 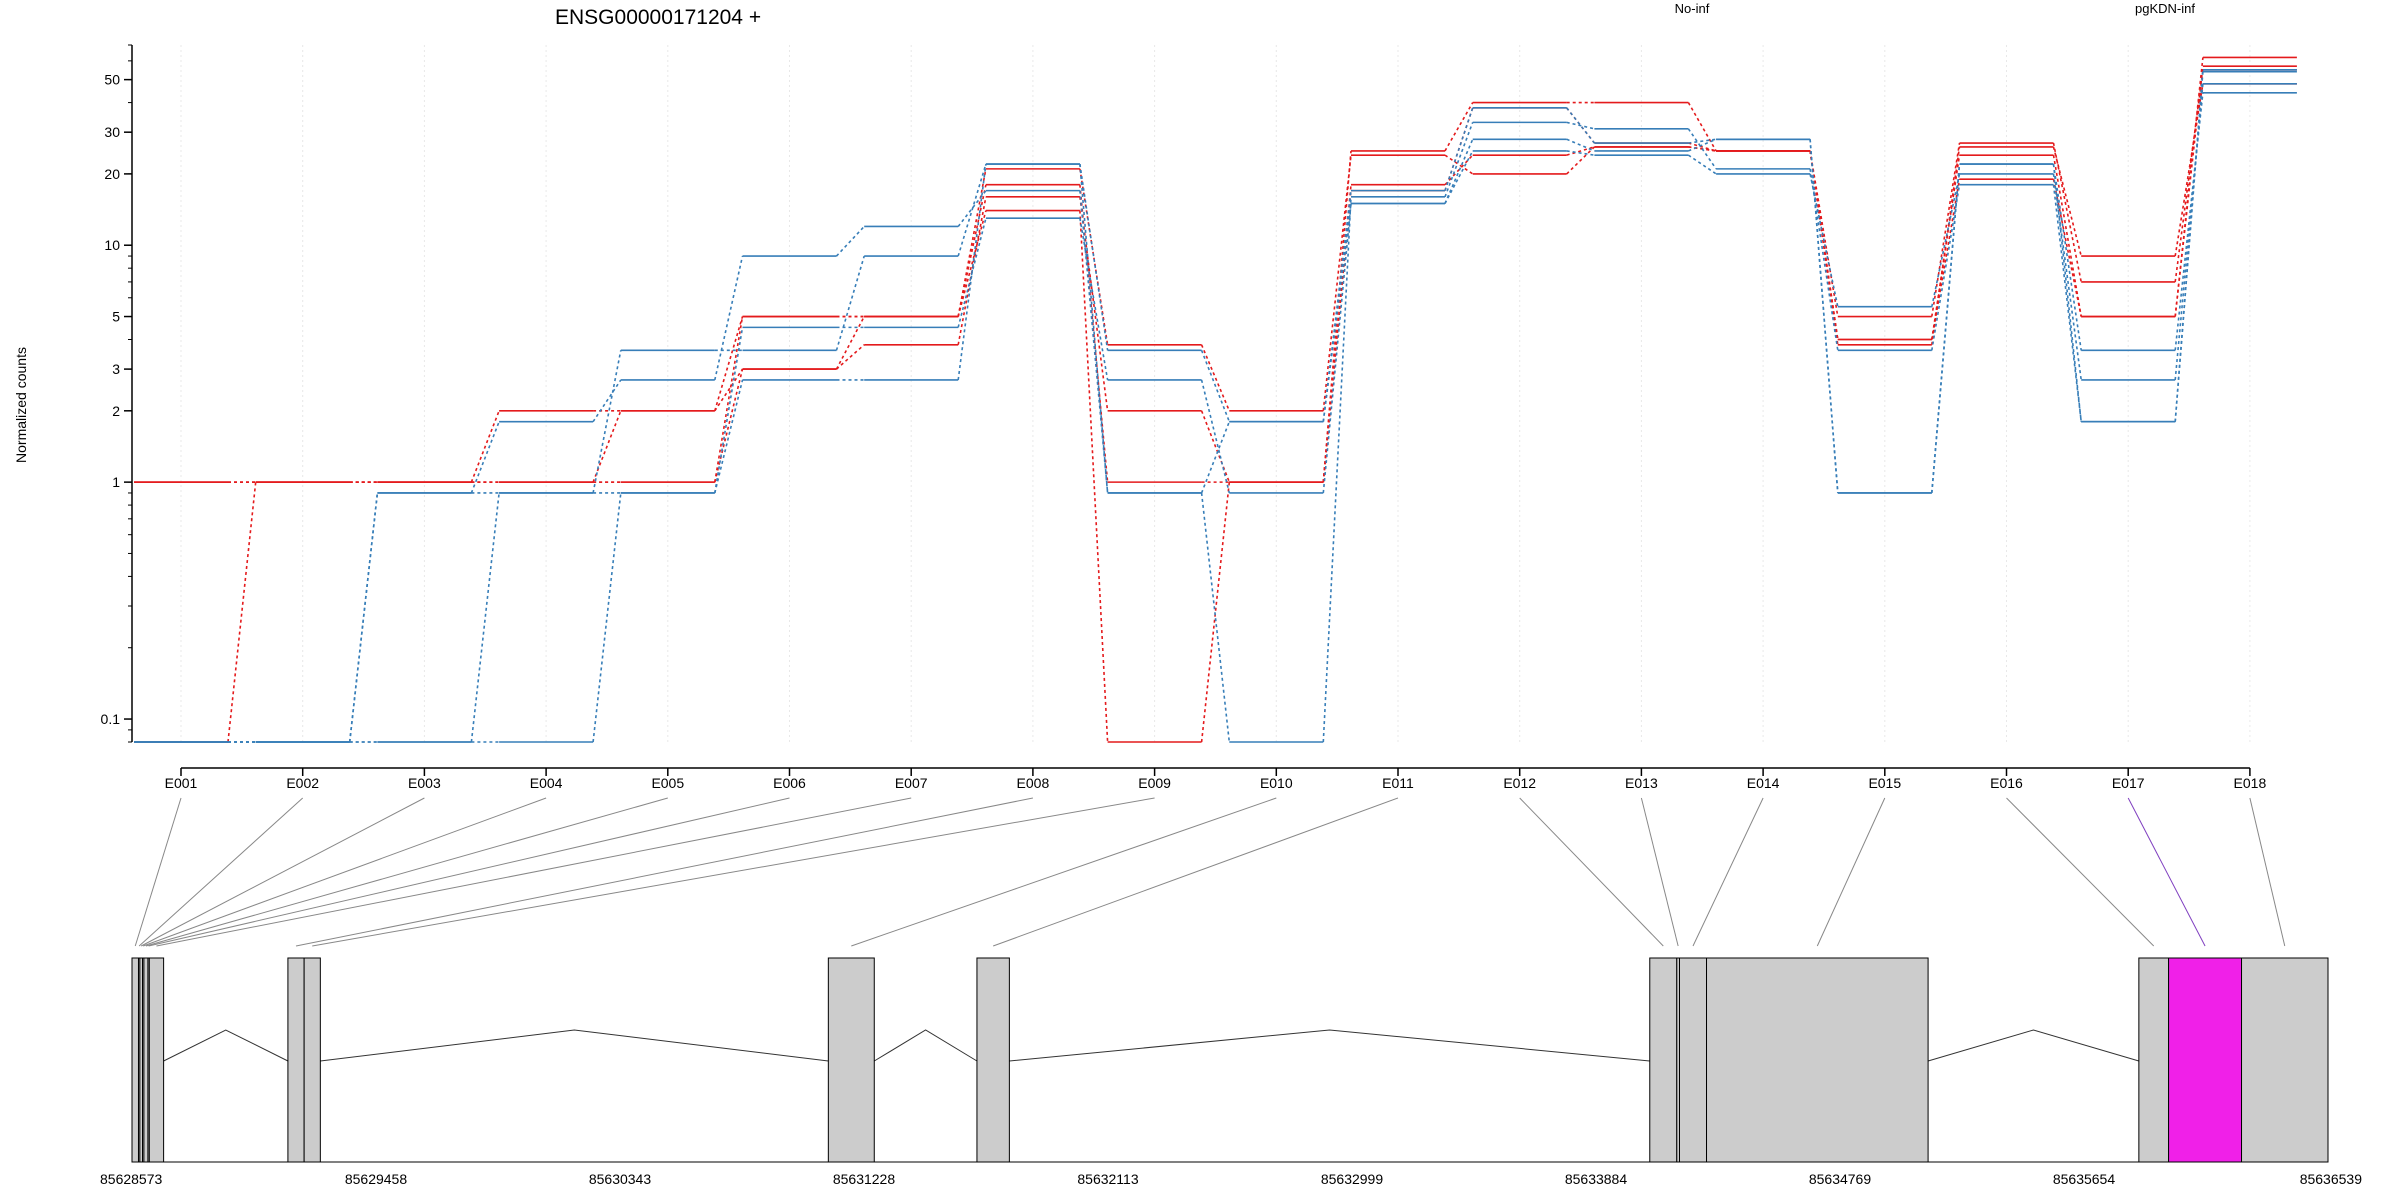 I want to click on y-tick-label-5: 5, so click(x=116, y=317).